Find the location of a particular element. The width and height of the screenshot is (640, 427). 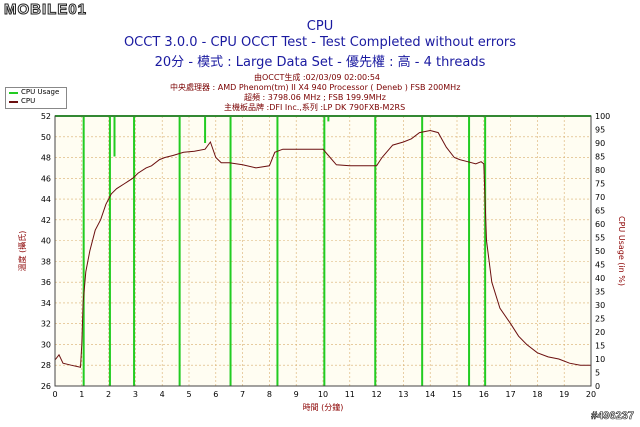

y-left-tick-label: 50 is located at coordinates (46, 137).